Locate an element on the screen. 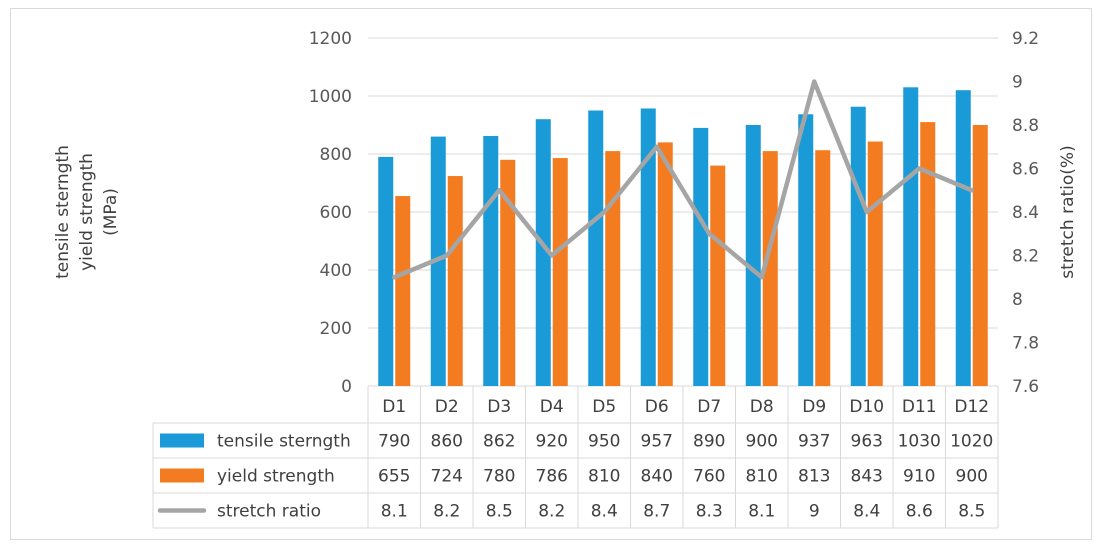  left-tick-label: 800 is located at coordinates (336, 155).